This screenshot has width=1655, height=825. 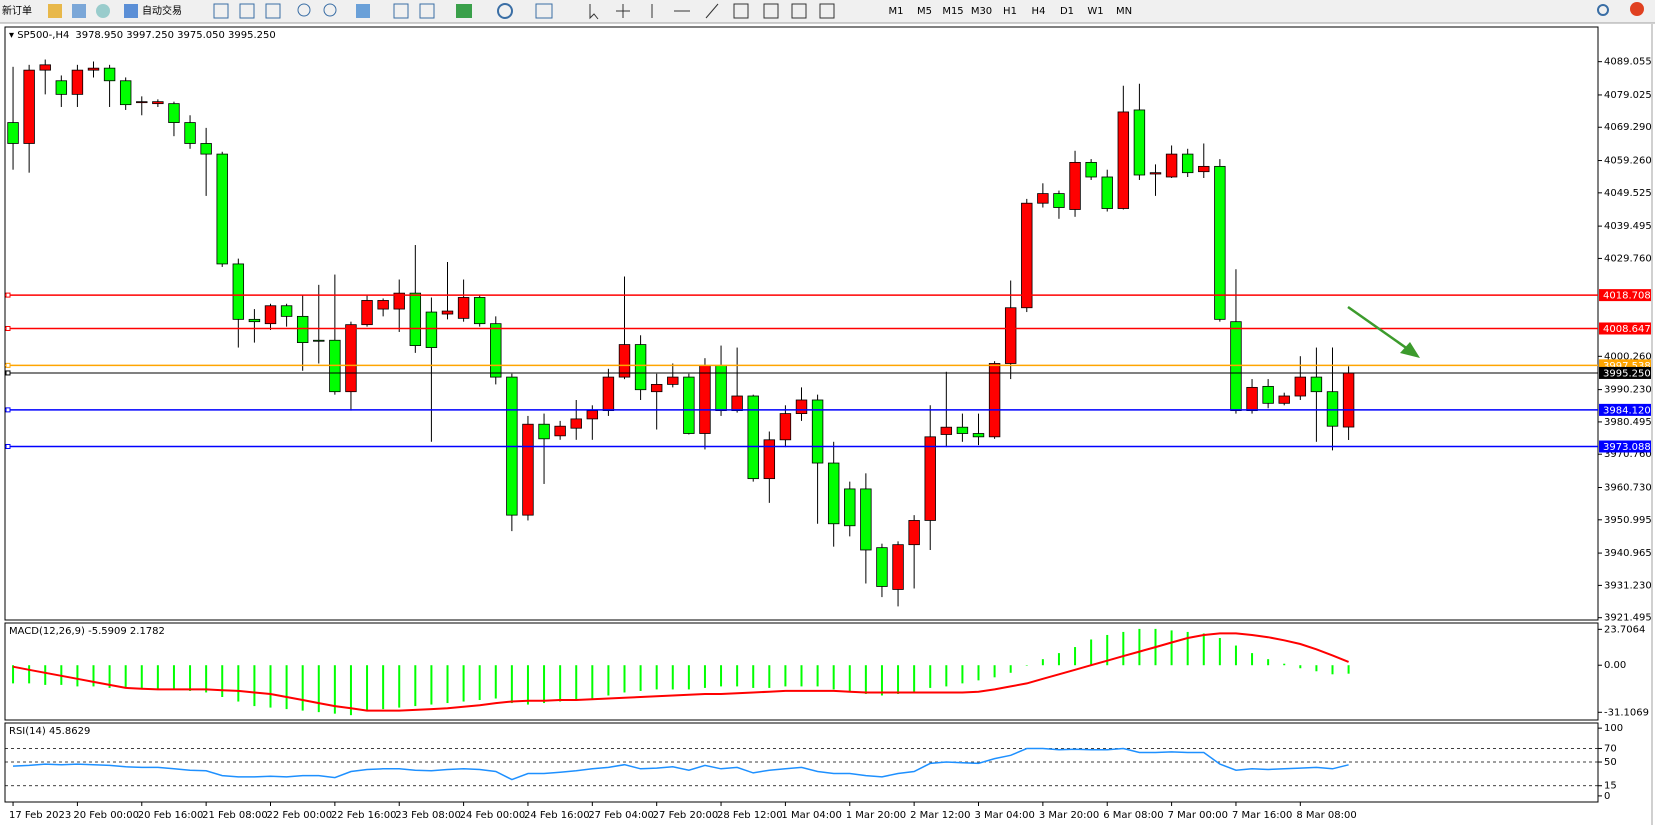 What do you see at coordinates (17, 10) in the screenshot?
I see `toolbar-button: 新订单` at bounding box center [17, 10].